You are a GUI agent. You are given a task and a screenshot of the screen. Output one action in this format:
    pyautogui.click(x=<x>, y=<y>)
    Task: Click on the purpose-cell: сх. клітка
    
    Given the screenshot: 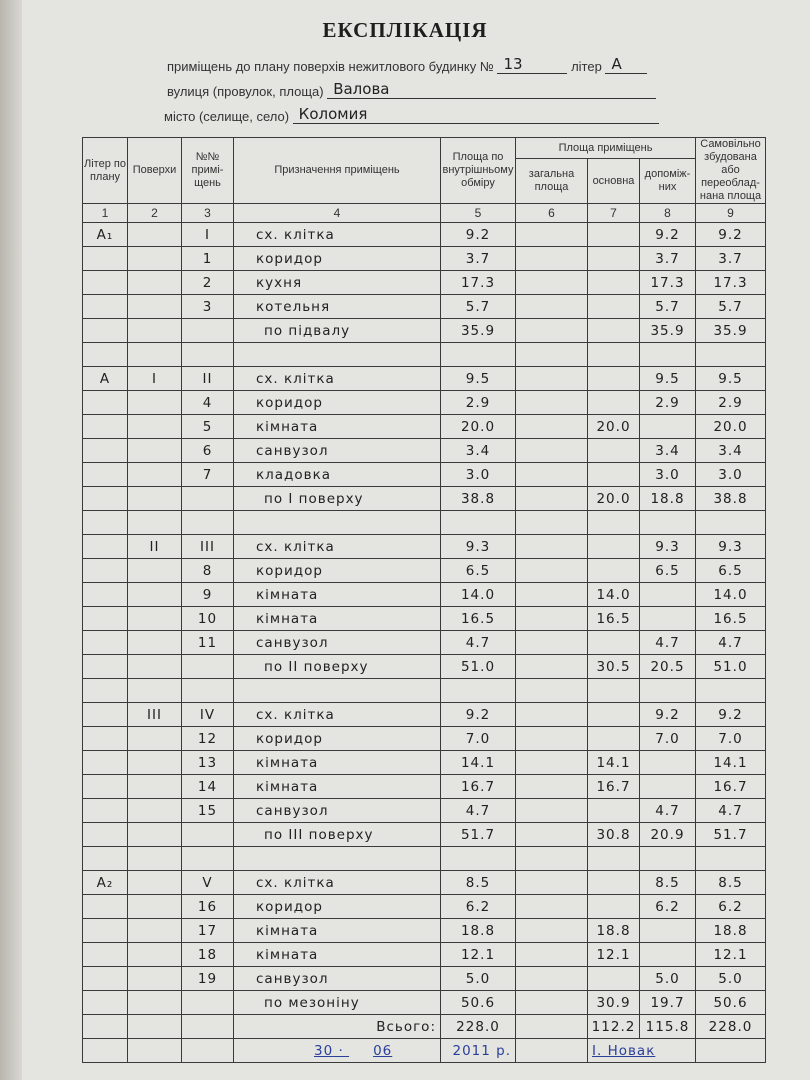 What is the action you would take?
    pyautogui.click(x=337, y=714)
    